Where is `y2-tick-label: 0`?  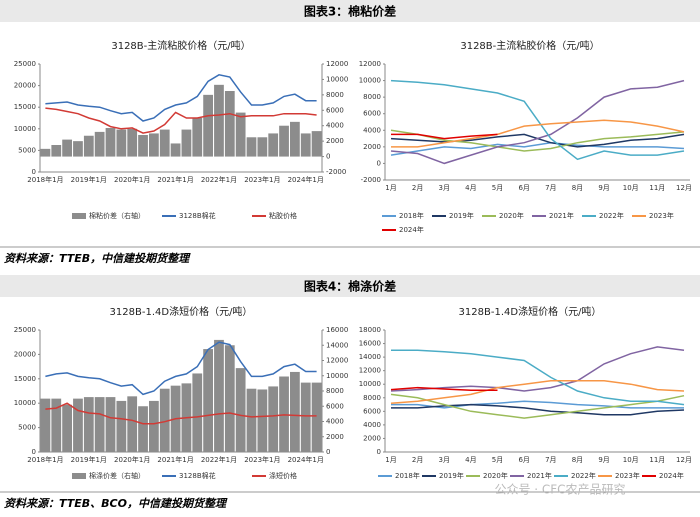 y2-tick-label: 0 is located at coordinates (328, 157).